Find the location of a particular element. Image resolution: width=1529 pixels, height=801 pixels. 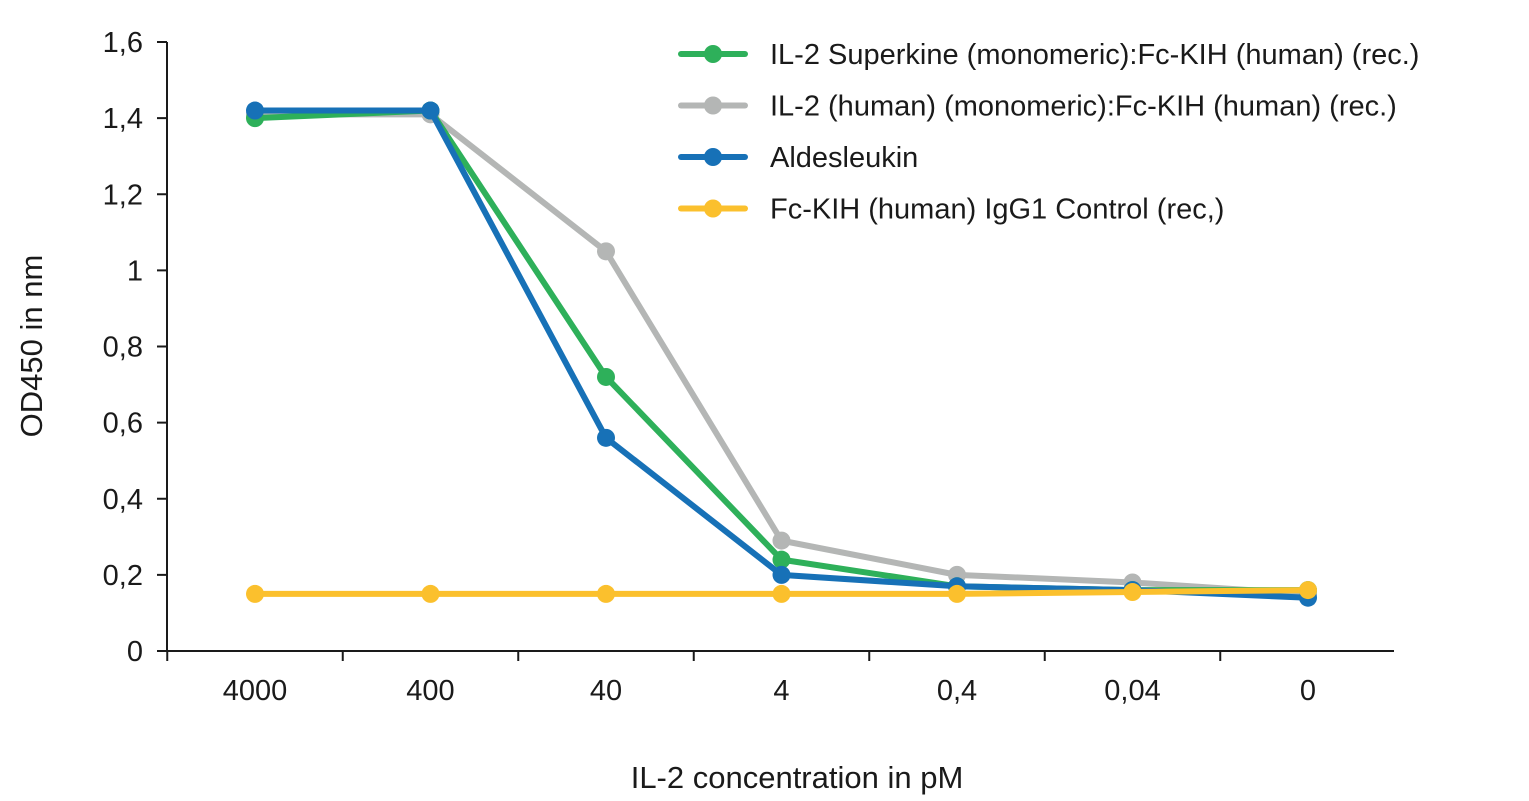

y-tick-label: 1 is located at coordinates (135, 271).